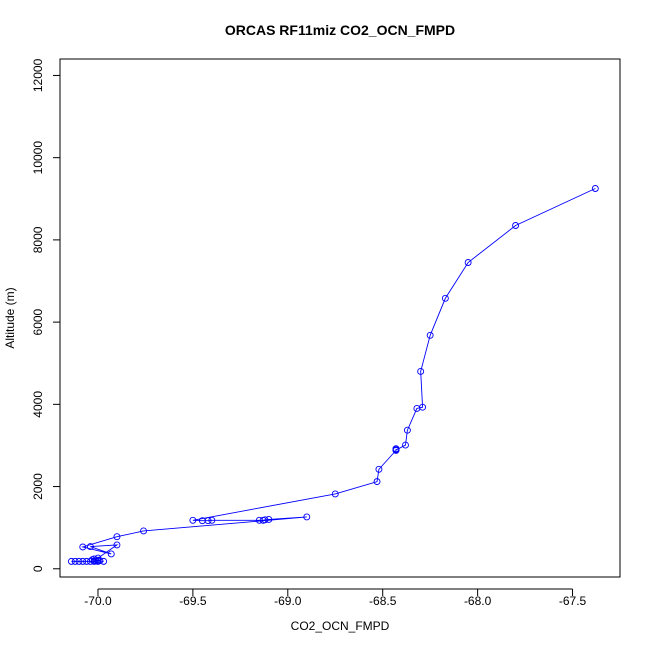 This screenshot has height=650, width=650. What do you see at coordinates (288, 601) in the screenshot?
I see `x-tick-label: -69.0` at bounding box center [288, 601].